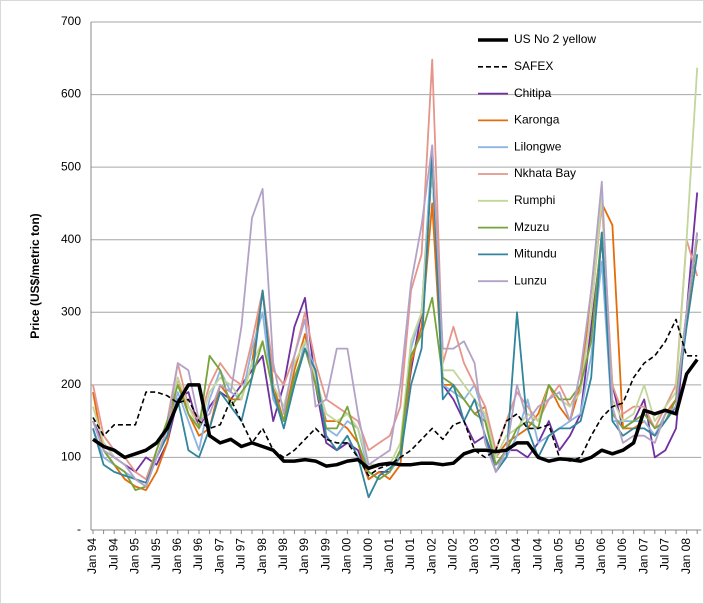  Describe the element at coordinates (601, 556) in the screenshot. I see `x-tick-label: Jan 06` at that location.